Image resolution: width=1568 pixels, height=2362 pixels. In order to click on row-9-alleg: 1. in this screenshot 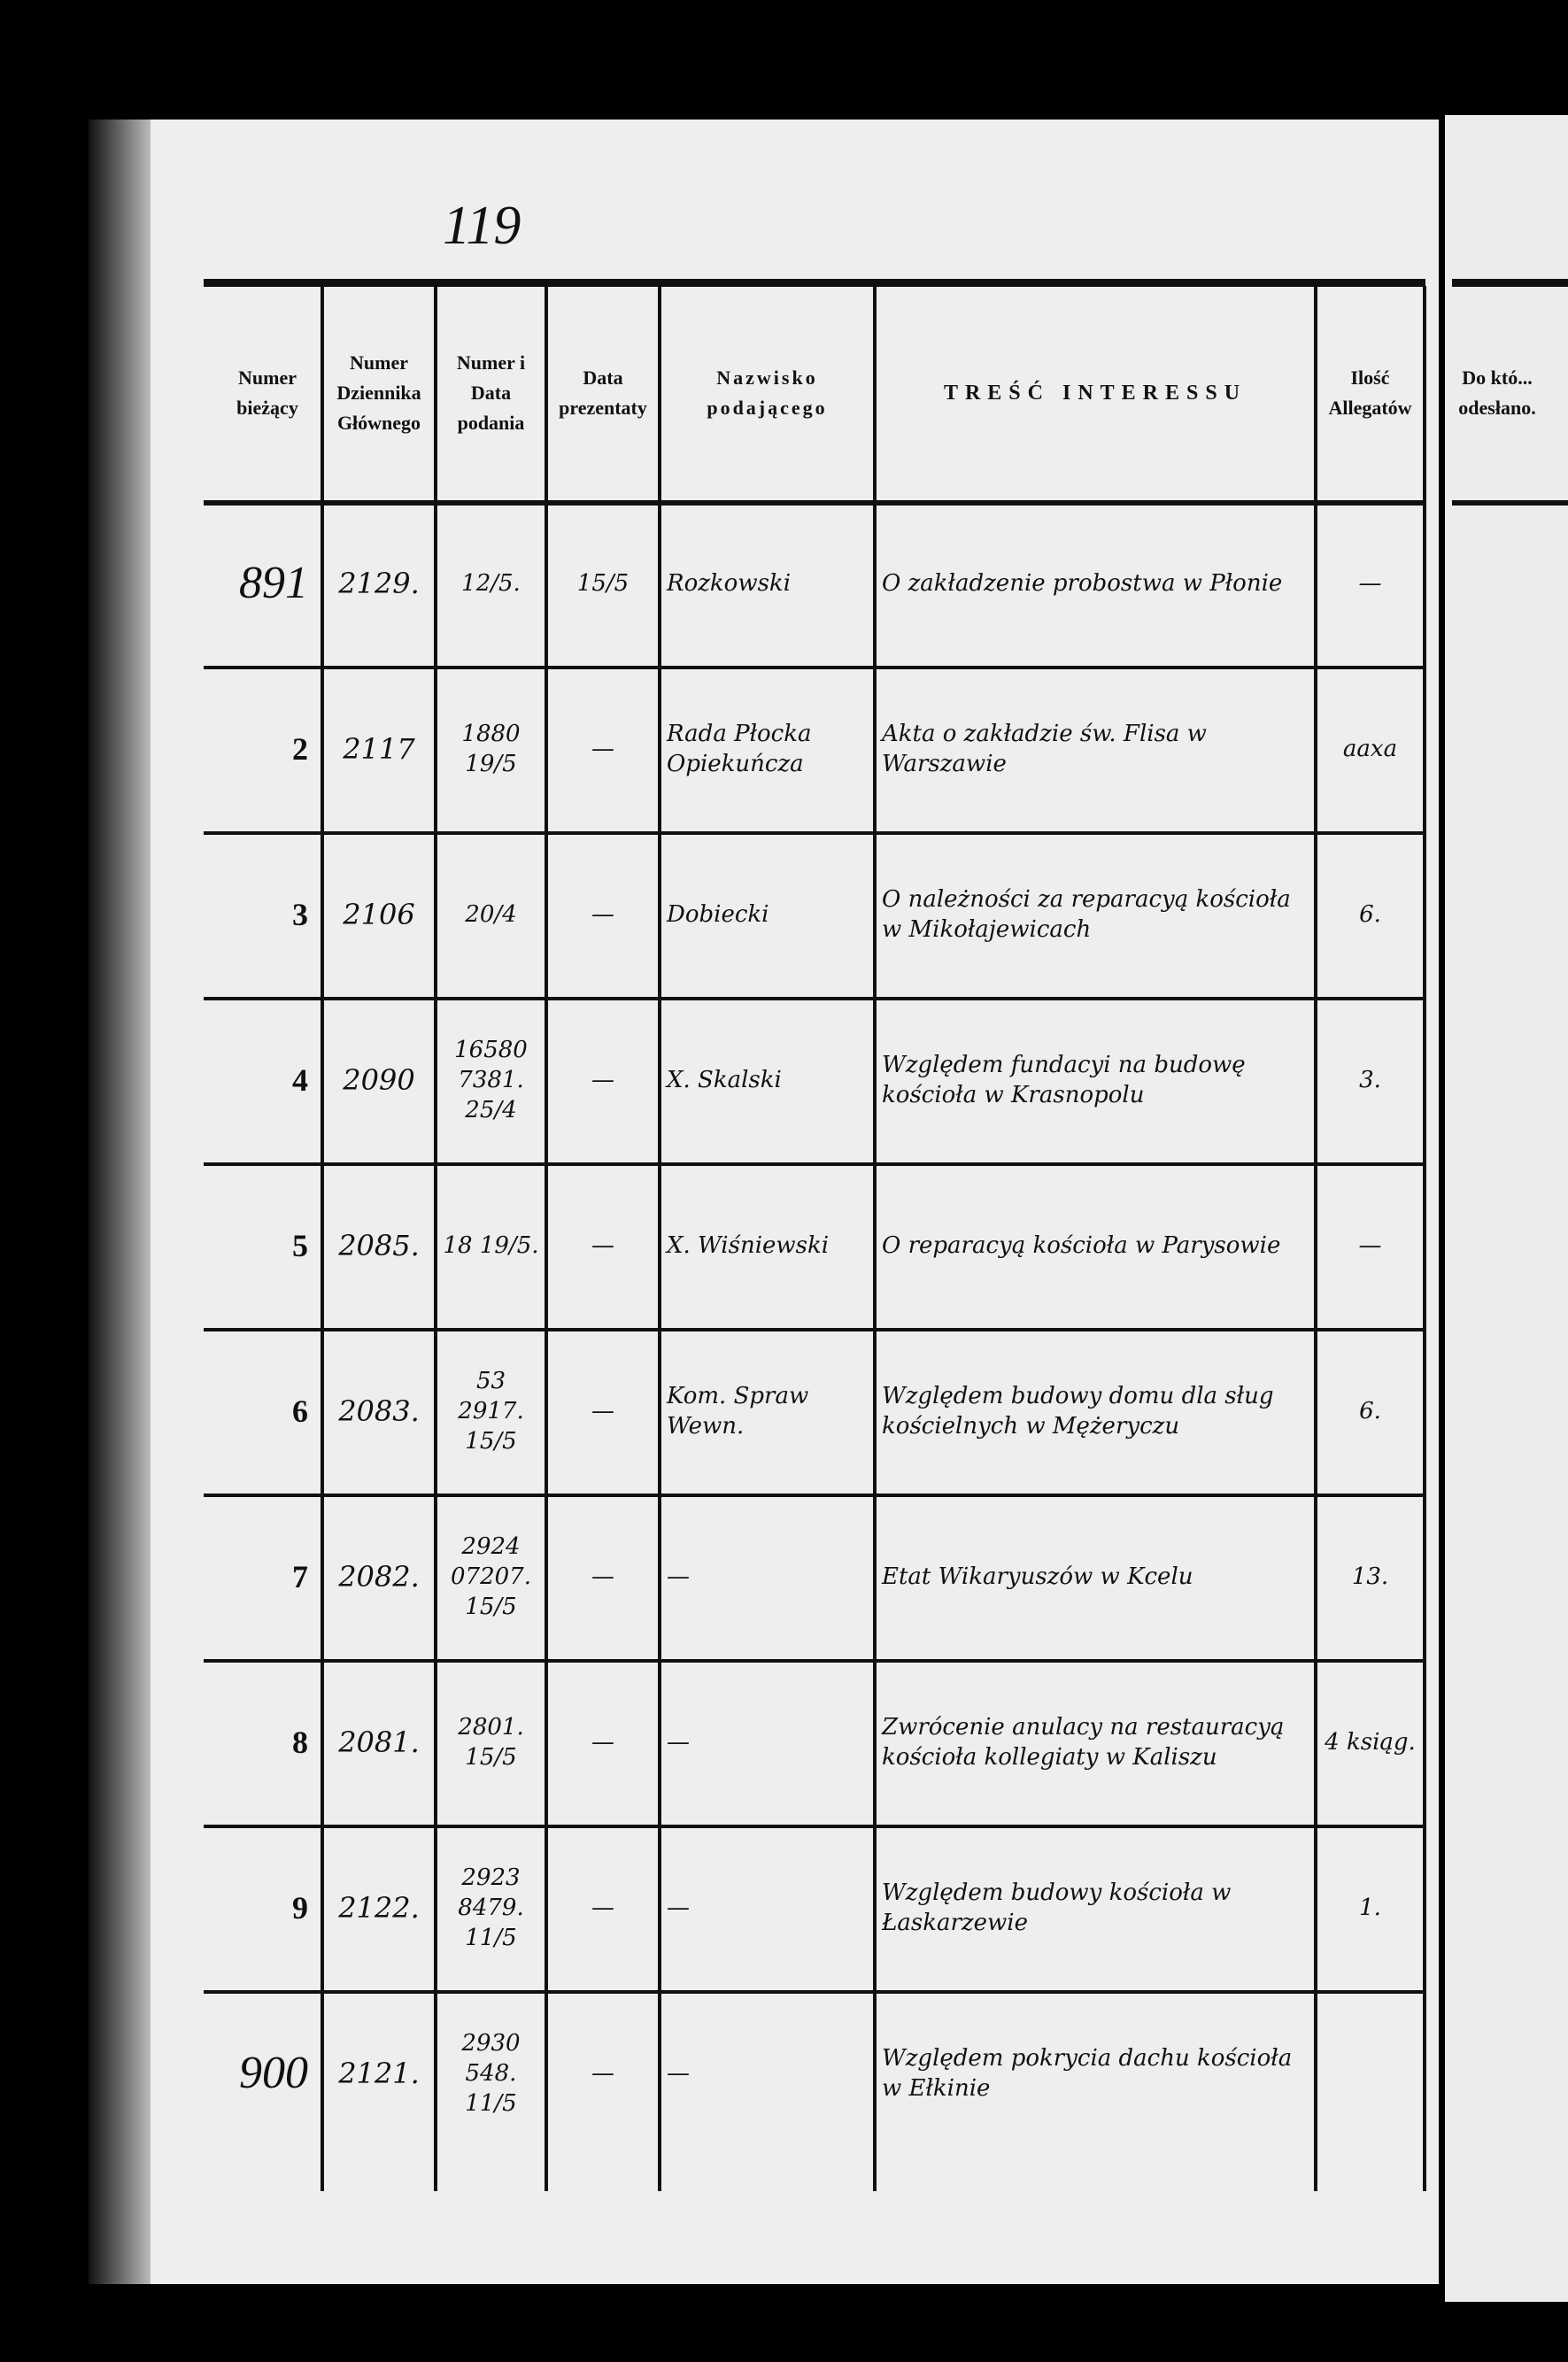, I will do `click(1370, 1907)`.